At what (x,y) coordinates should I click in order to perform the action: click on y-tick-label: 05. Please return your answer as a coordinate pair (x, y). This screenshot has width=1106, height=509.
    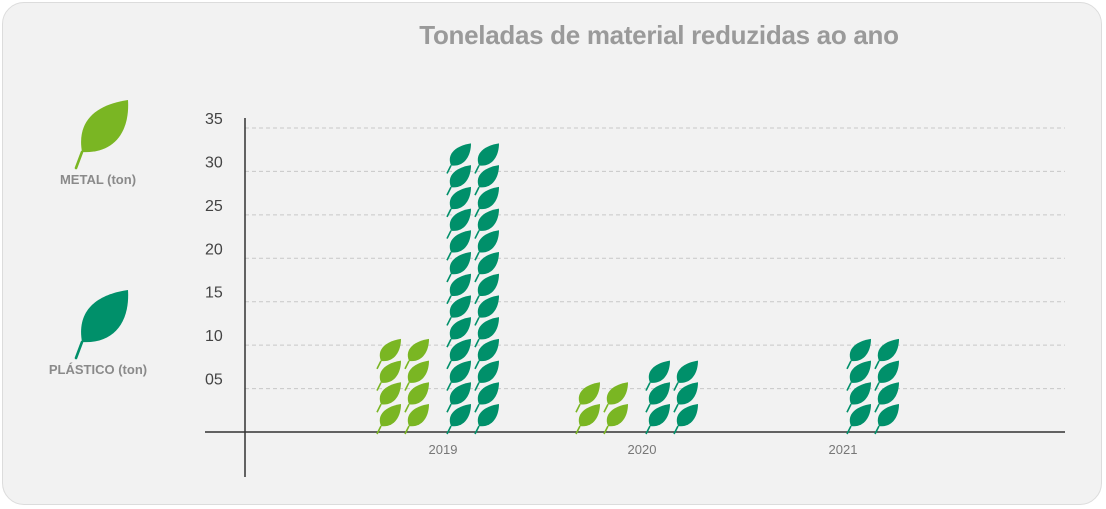
    Looking at the image, I should click on (214, 380).